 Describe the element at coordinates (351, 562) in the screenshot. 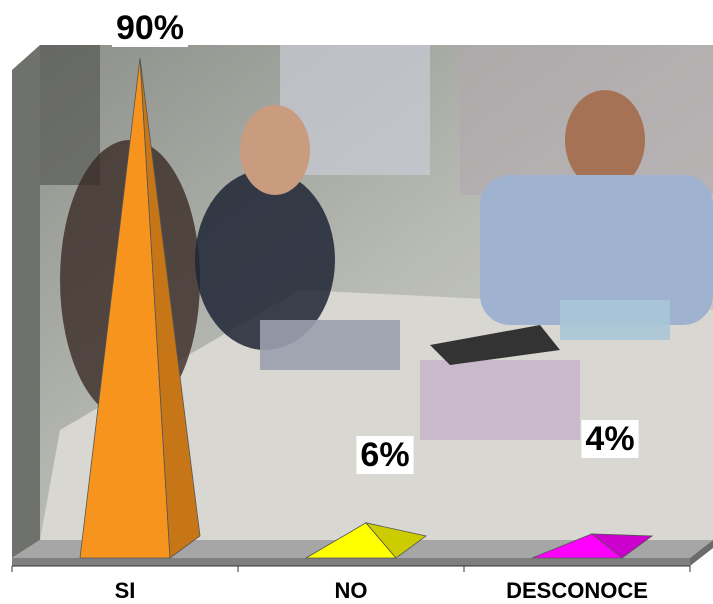

I see `floor-edge` at that location.